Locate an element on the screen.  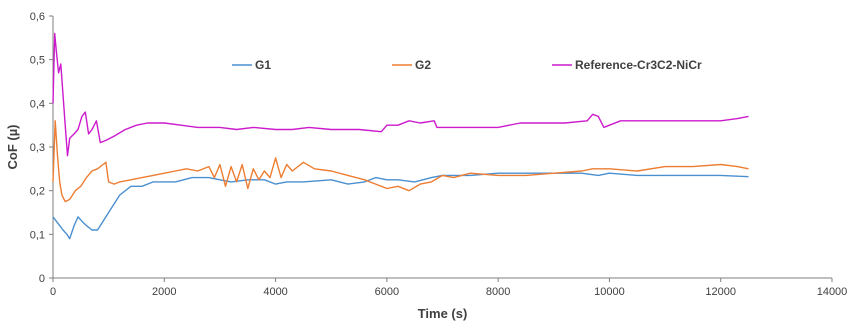
x-tick-label: 2000 is located at coordinates (164, 292).